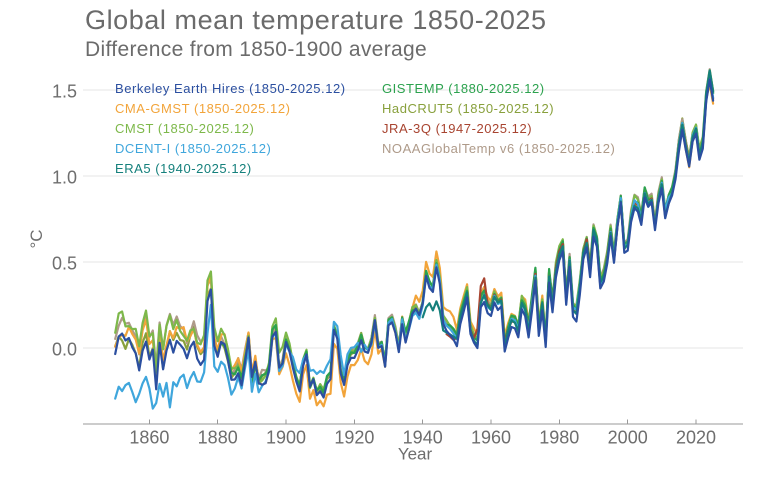 Image resolution: width=768 pixels, height=477 pixels. Describe the element at coordinates (183, 168) in the screenshot. I see `svg-text: ERA5 (1940-2025.12)` at that location.